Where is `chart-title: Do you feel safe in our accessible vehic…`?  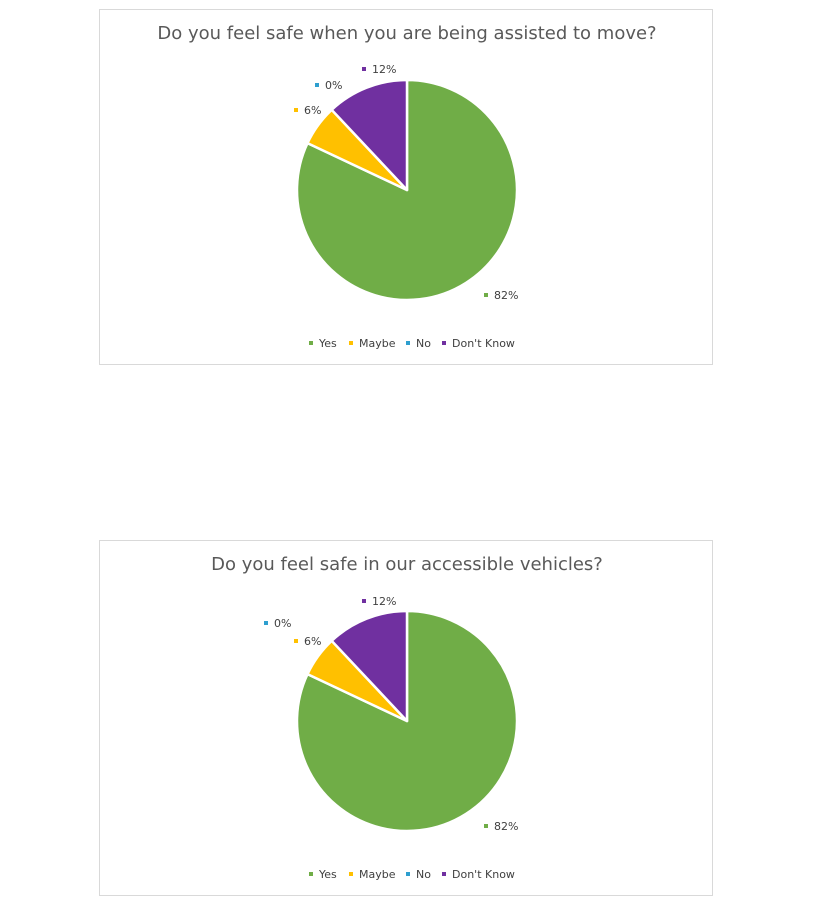
chart-title: Do you feel safe in our accessible vehic… is located at coordinates (407, 564).